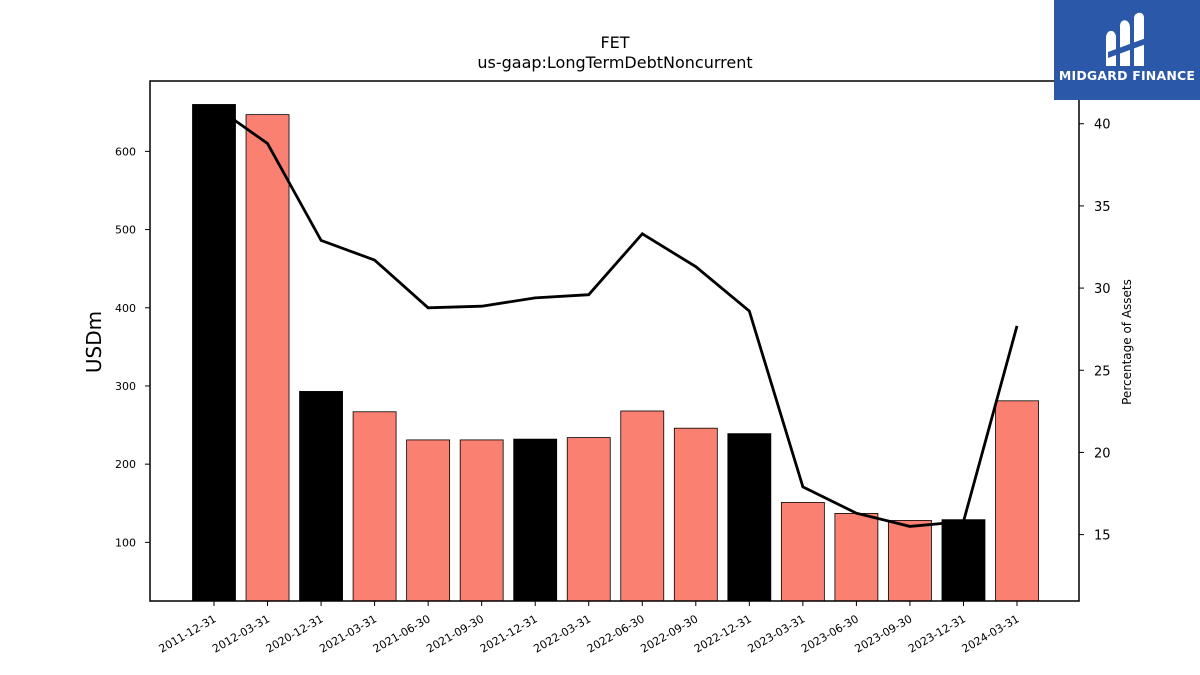 The image size is (1200, 675). Describe the element at coordinates (125, 464) in the screenshot. I see `y-tick-label: 200` at that location.